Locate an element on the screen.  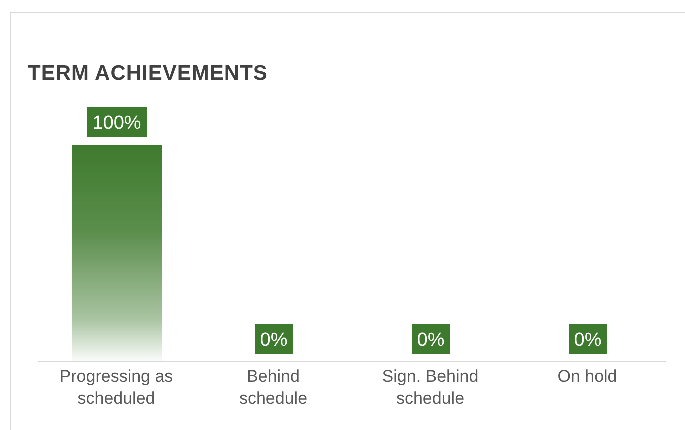
x-tick-label: Progressing as scheduled is located at coordinates (117, 387).